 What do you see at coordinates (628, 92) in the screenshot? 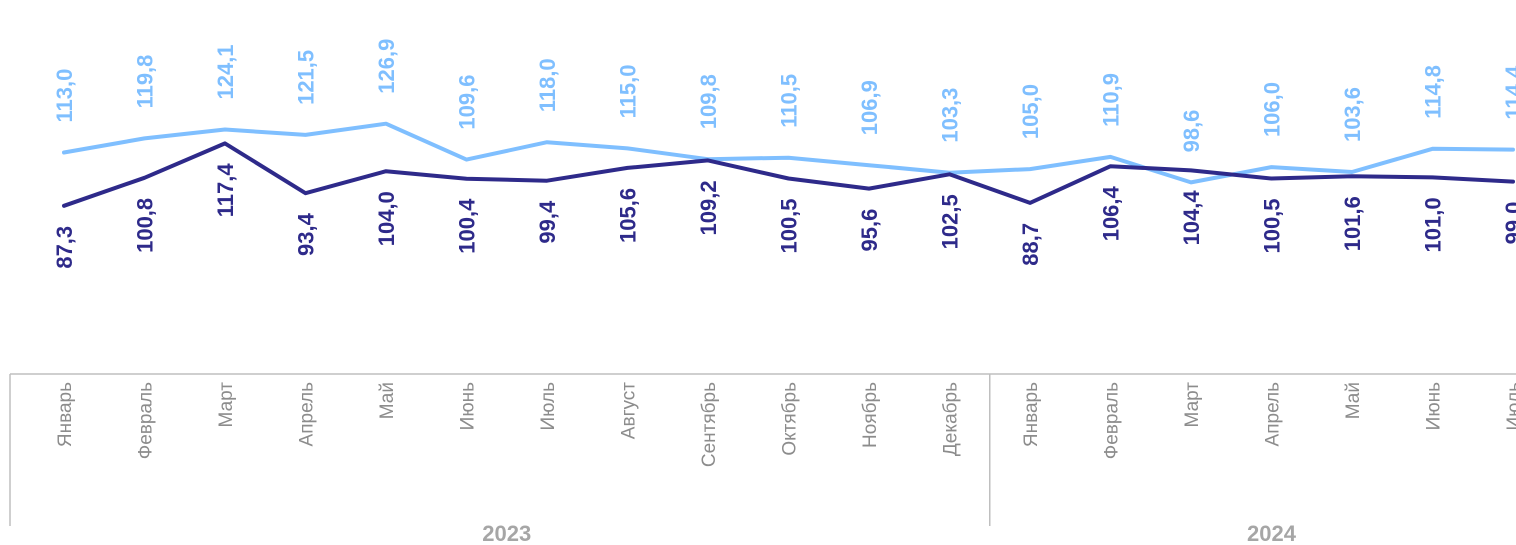
I see `data-label-light: 115,0` at bounding box center [628, 92].